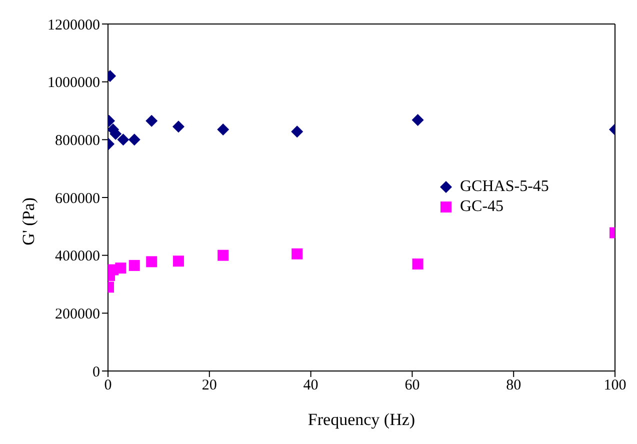  What do you see at coordinates (504, 187) in the screenshot?
I see `legend-label: GCHAS-5-45` at bounding box center [504, 187].